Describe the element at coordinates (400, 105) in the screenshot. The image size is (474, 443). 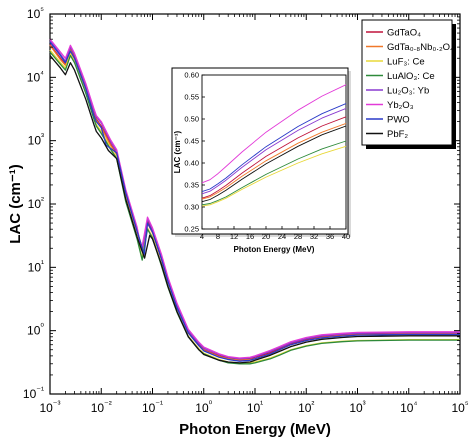
I see `legend-label: Yb₂O₃` at that location.